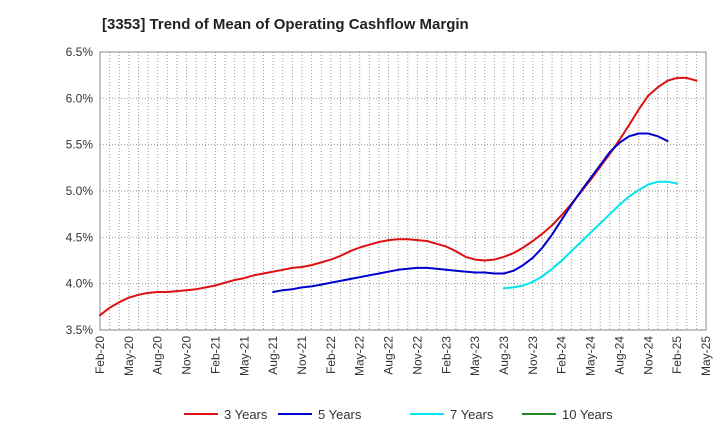 The width and height of the screenshot is (720, 440). I want to click on x-tick-label: May-25, so click(706, 356).